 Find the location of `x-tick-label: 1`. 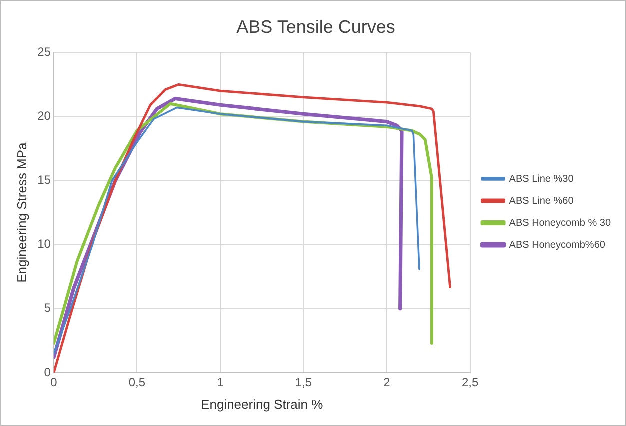

x-tick-label: 1 is located at coordinates (220, 383).